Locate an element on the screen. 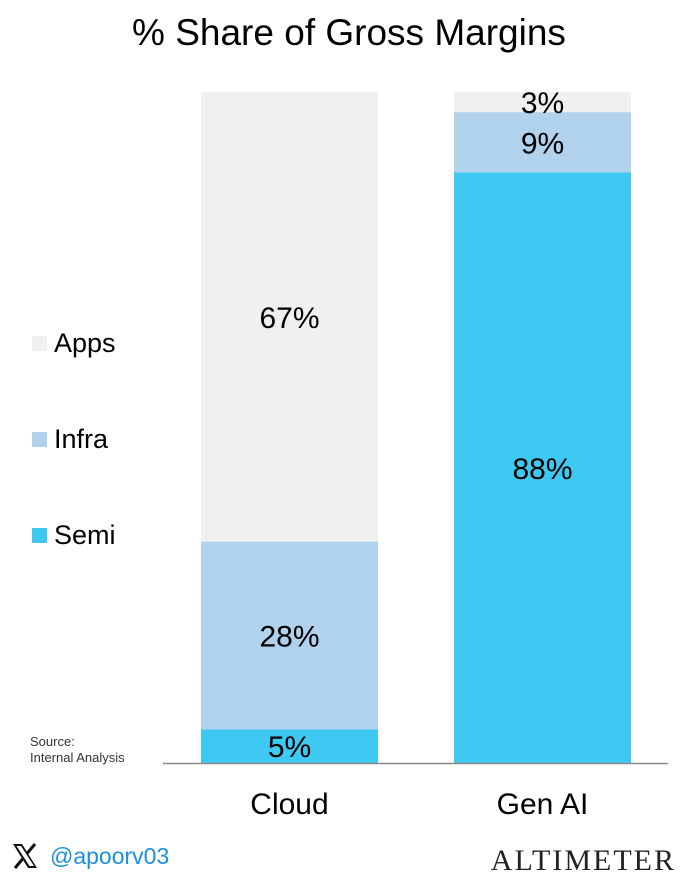 The width and height of the screenshot is (698, 888). brand-logo: ALTIMETER is located at coordinates (583, 860).